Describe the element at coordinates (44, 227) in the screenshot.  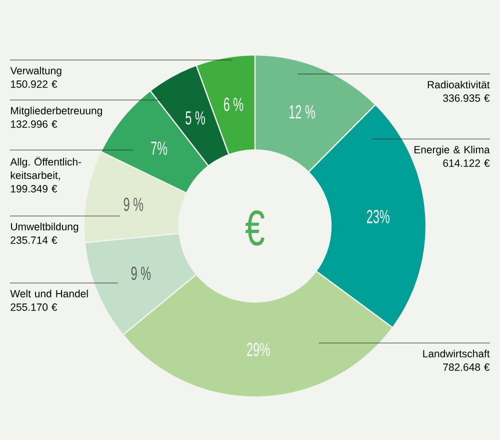
I see `slice-label: Umweltbildung` at that location.